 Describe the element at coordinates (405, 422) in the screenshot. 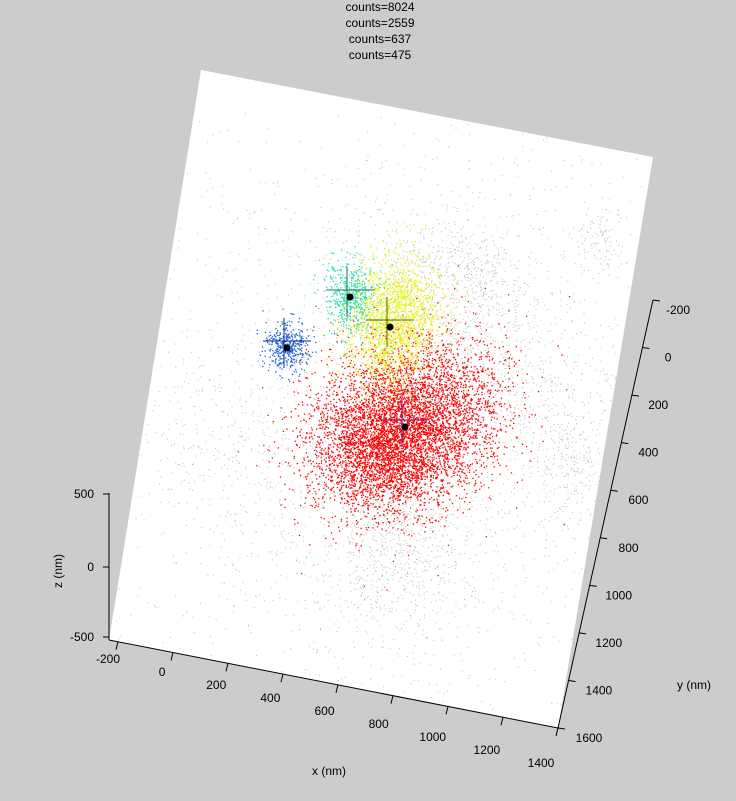

I see `red-centroid` at that location.